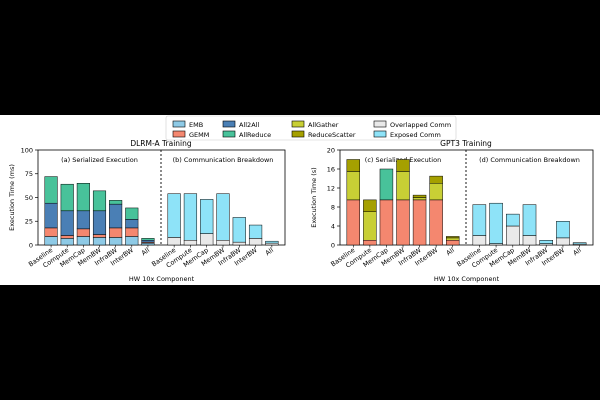  I want to click on legend-item: AllGather, so click(315, 124).